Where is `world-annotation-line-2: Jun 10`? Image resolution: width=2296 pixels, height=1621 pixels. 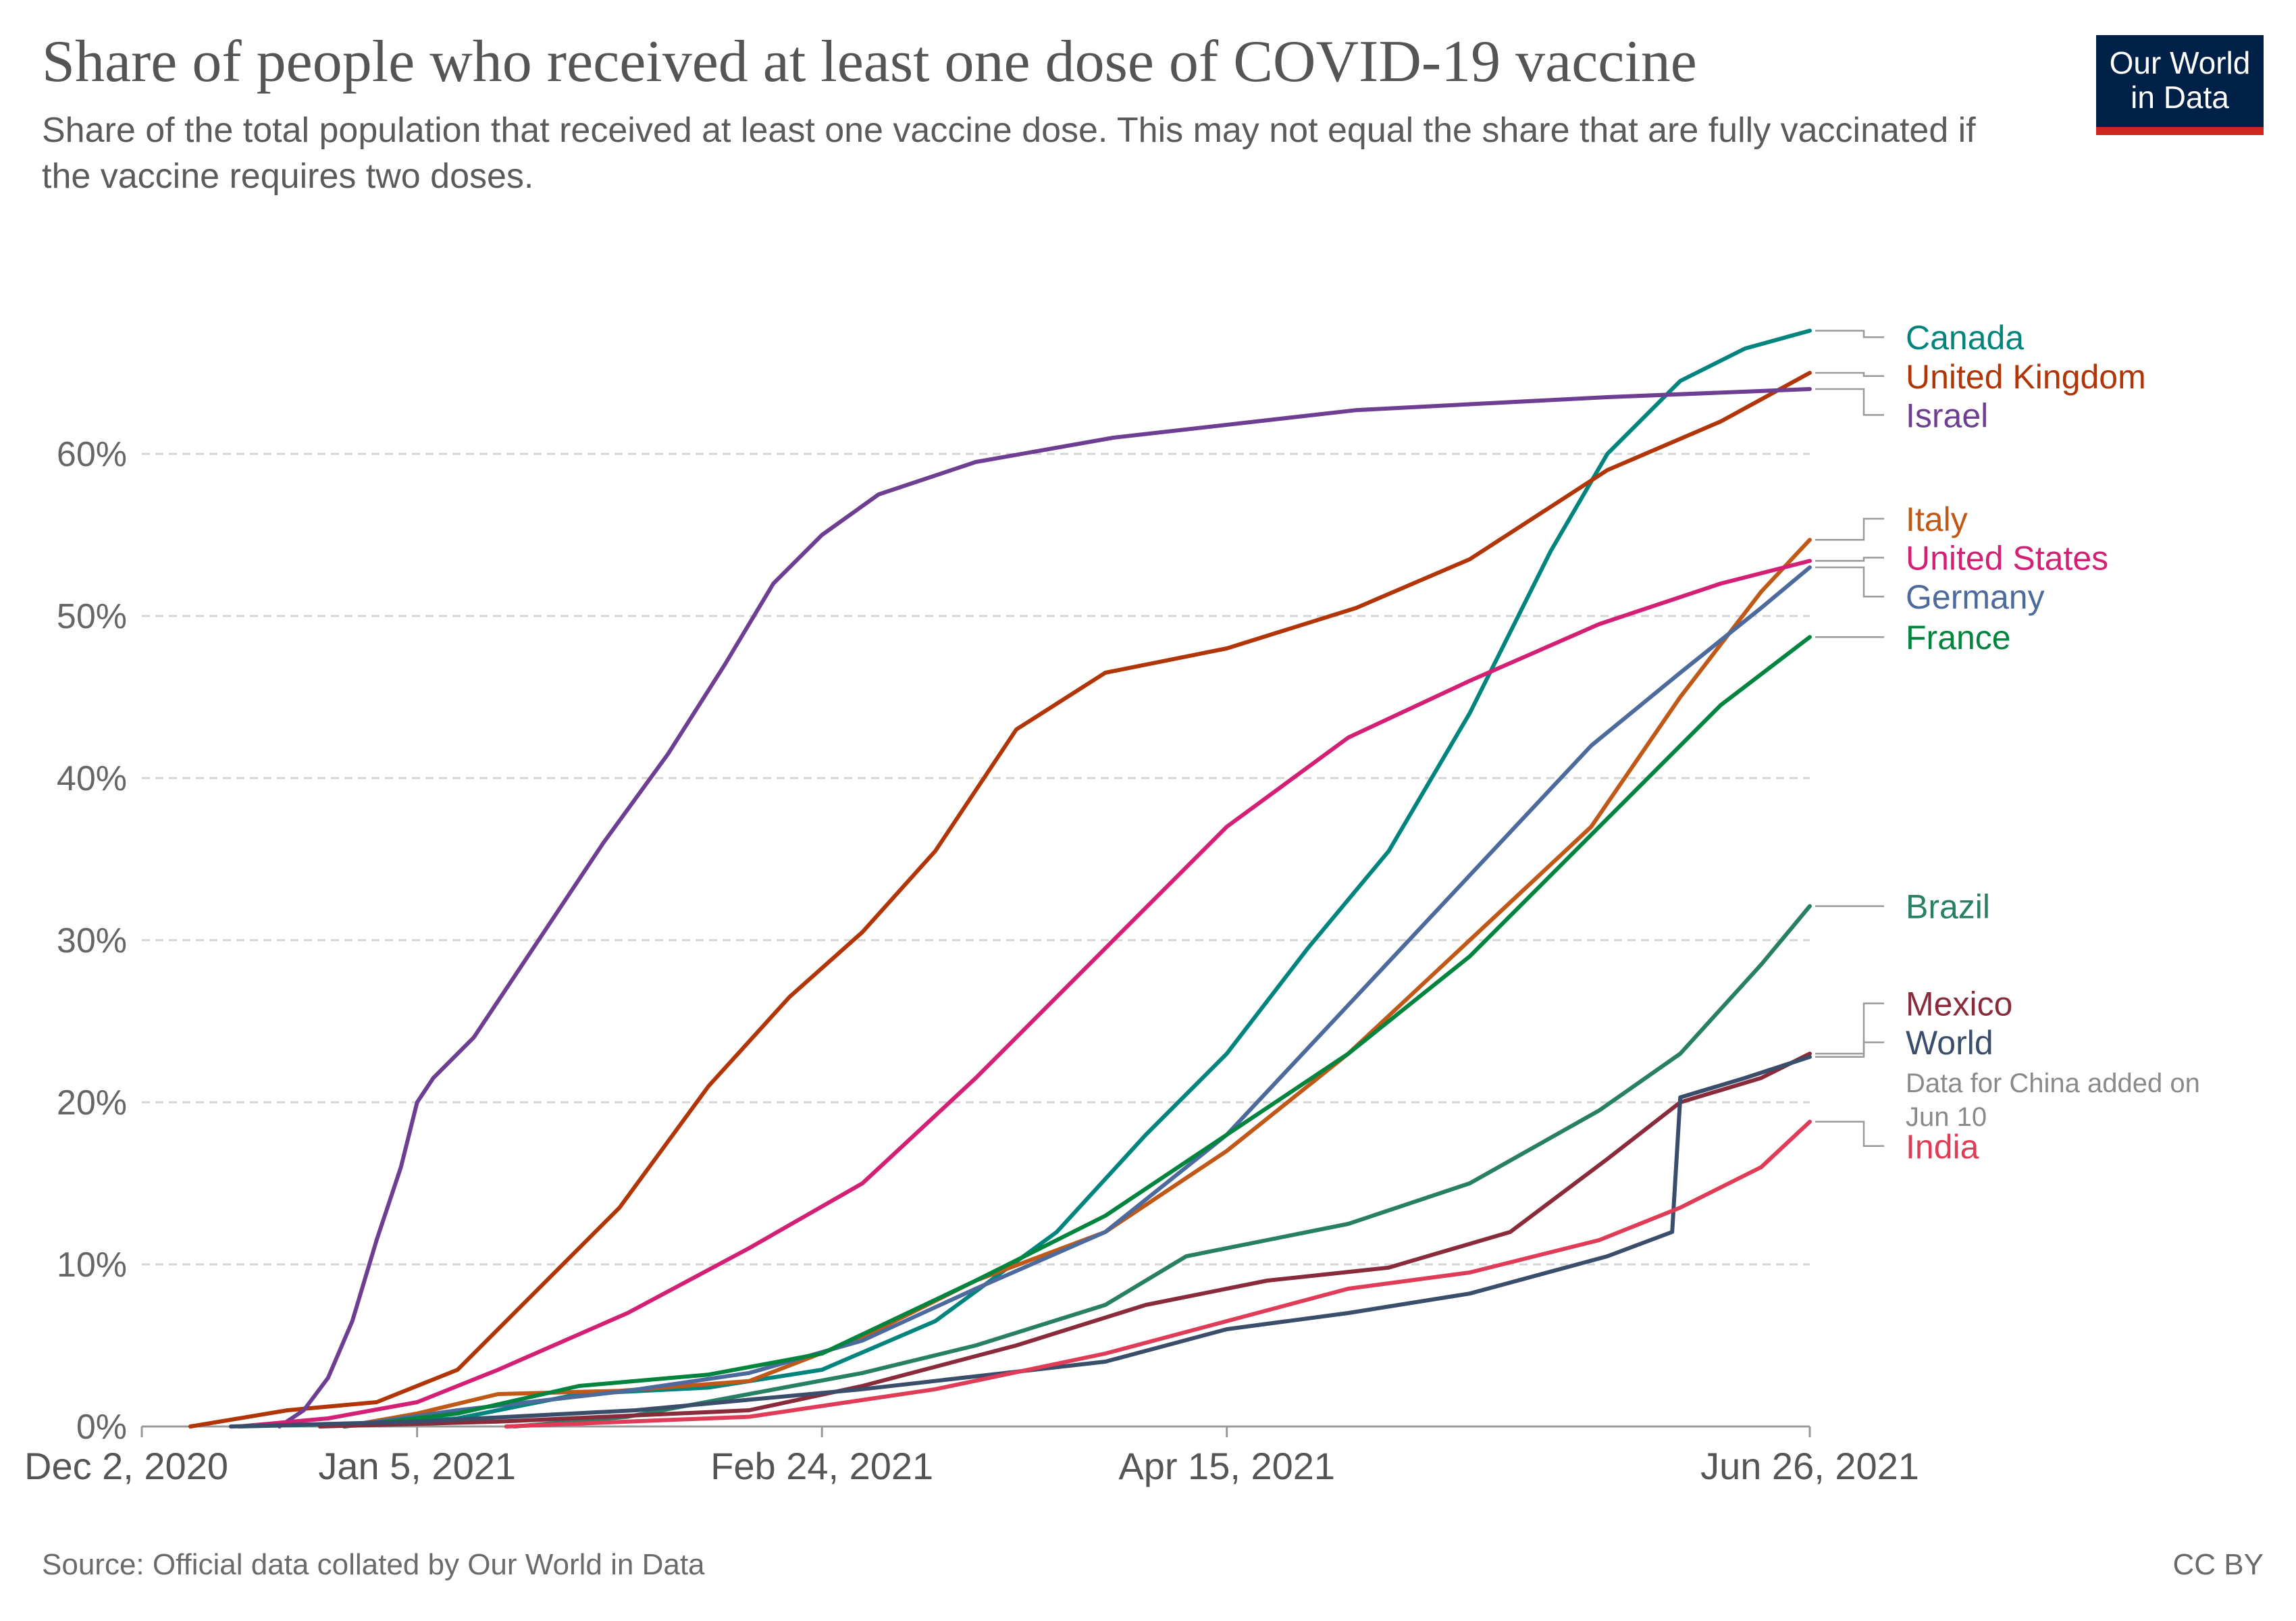 world-annotation-line-2: Jun 10 is located at coordinates (1946, 1117).